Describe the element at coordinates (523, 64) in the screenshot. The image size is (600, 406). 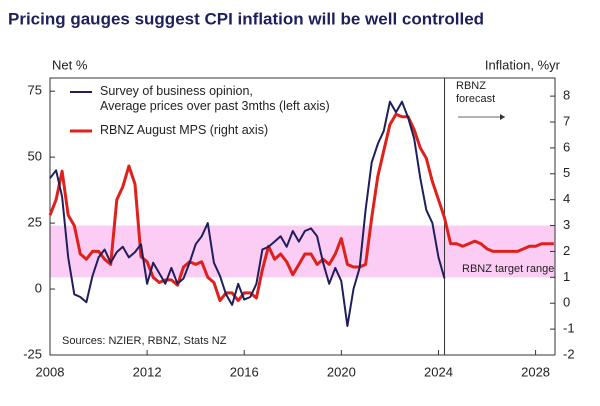
I see `y2-axis-label: Inflation, %yr` at that location.